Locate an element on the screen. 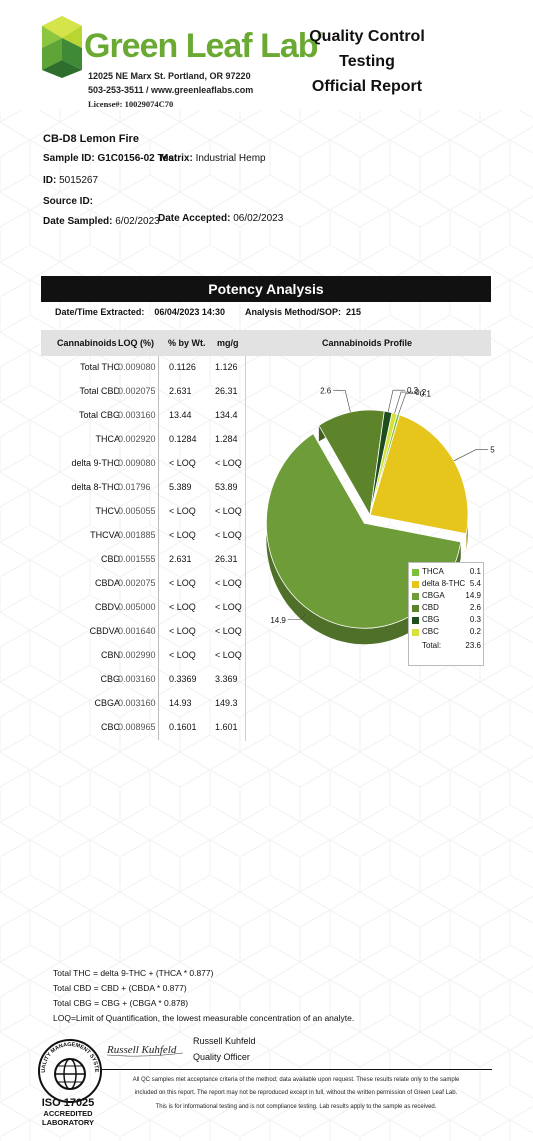 The image size is (533, 1141). legend-item: CBGA 14.9 is located at coordinates (448, 597).